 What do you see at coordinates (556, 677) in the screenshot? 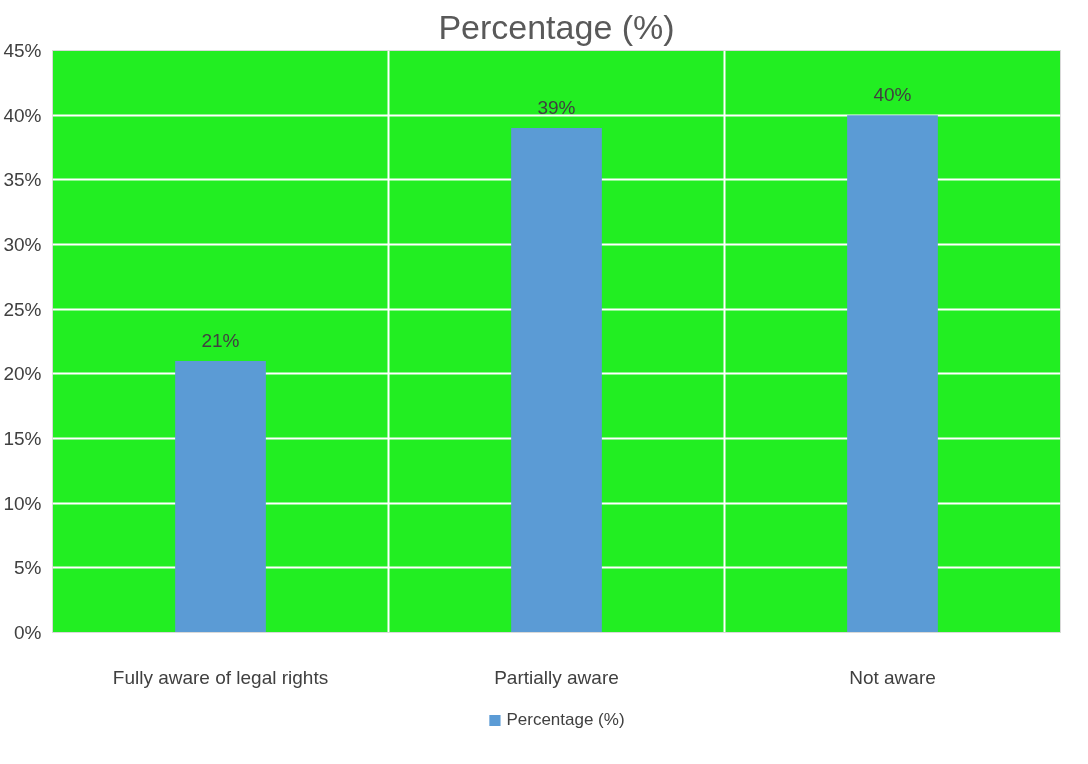
I see `x-tick-label: Partially aware` at bounding box center [556, 677].